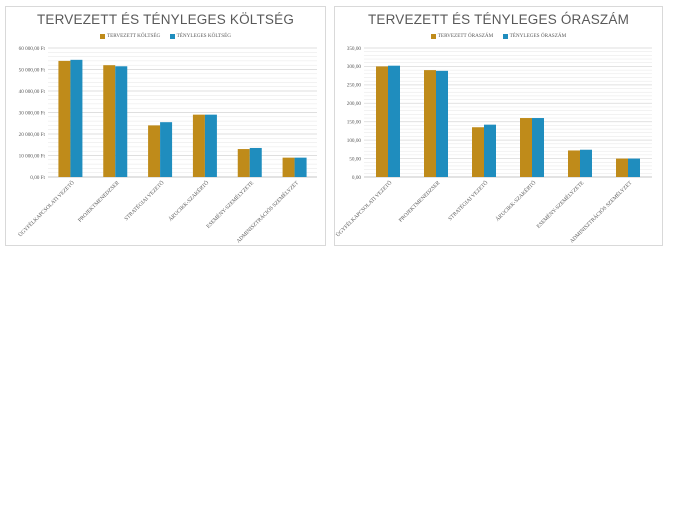 The height and width of the screenshot is (520, 675). What do you see at coordinates (32, 70) in the screenshot?
I see `cost-y-tick-label: 50 000,00 Ft` at bounding box center [32, 70].